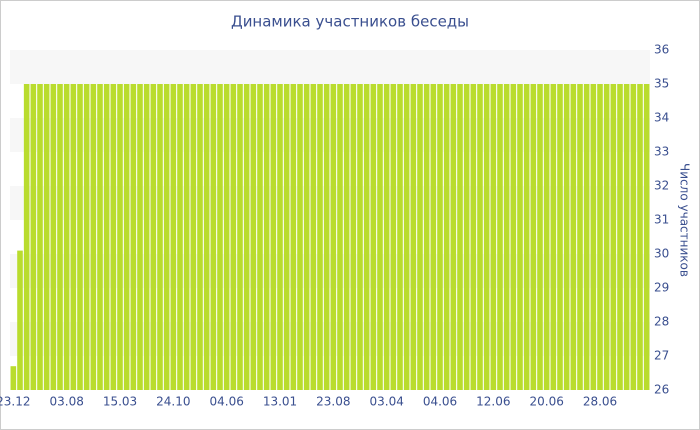 This screenshot has width=700, height=430. What do you see at coordinates (66, 402) in the screenshot?
I see `x-tick-label: 03.08` at bounding box center [66, 402].